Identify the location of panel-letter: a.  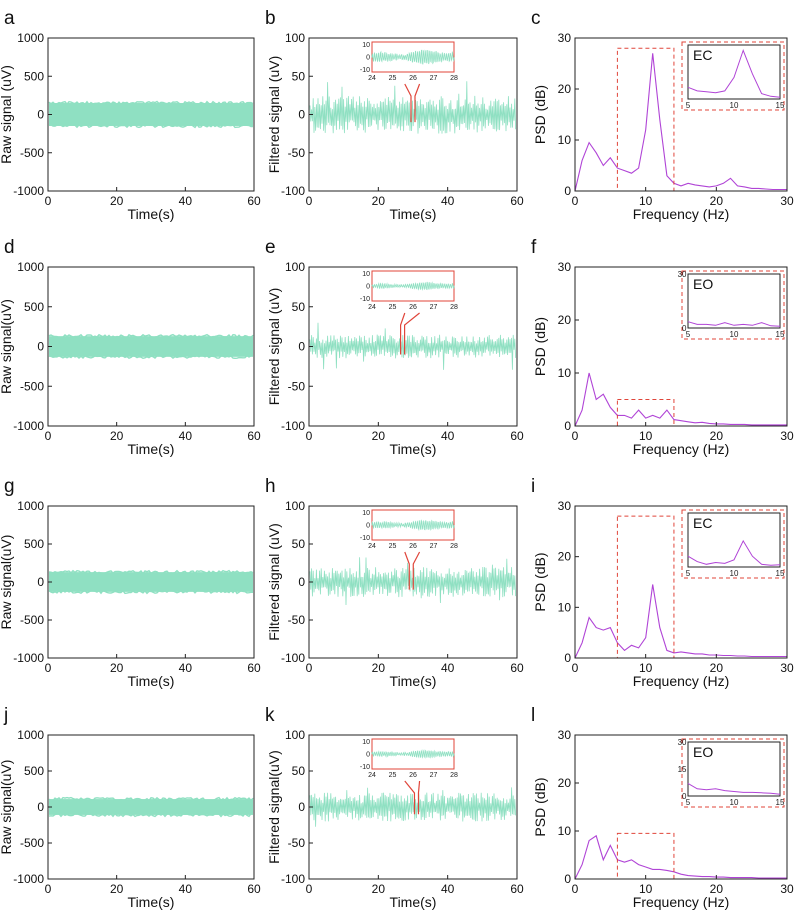
(9, 18).